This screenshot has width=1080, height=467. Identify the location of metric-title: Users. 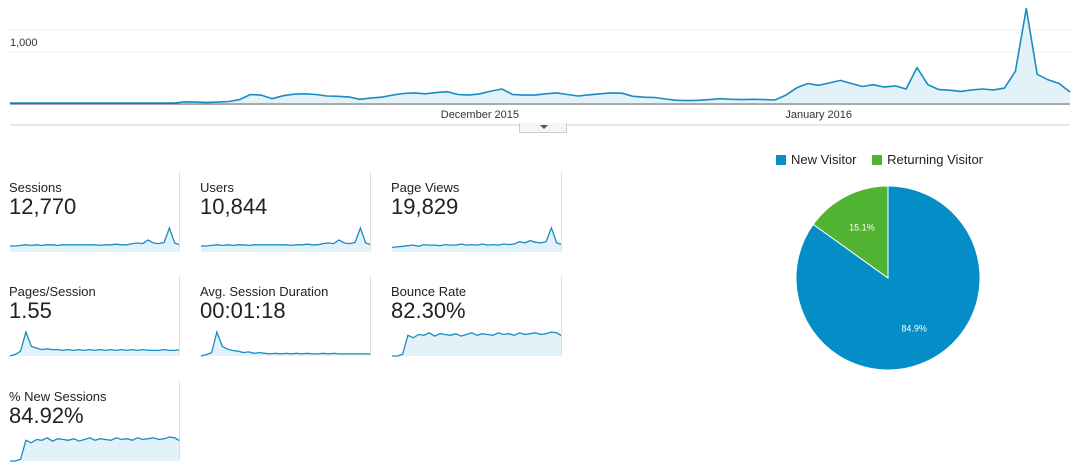
(217, 187).